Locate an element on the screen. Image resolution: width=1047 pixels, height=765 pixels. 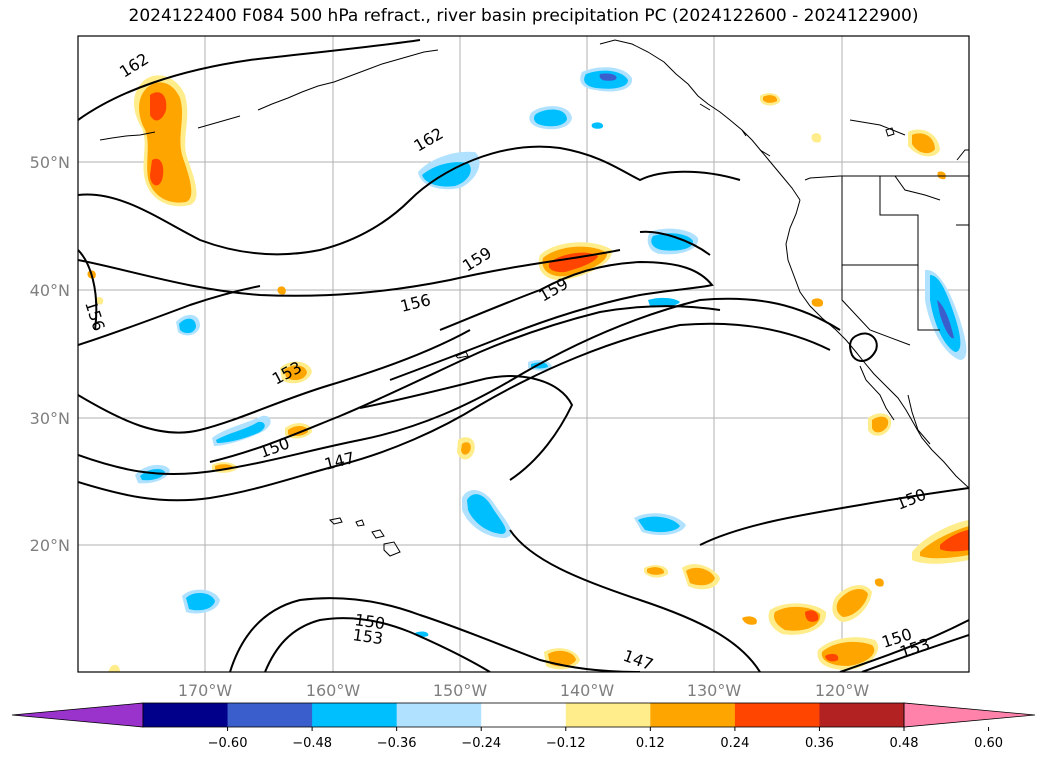
contour-label: 153 is located at coordinates (367, 636).